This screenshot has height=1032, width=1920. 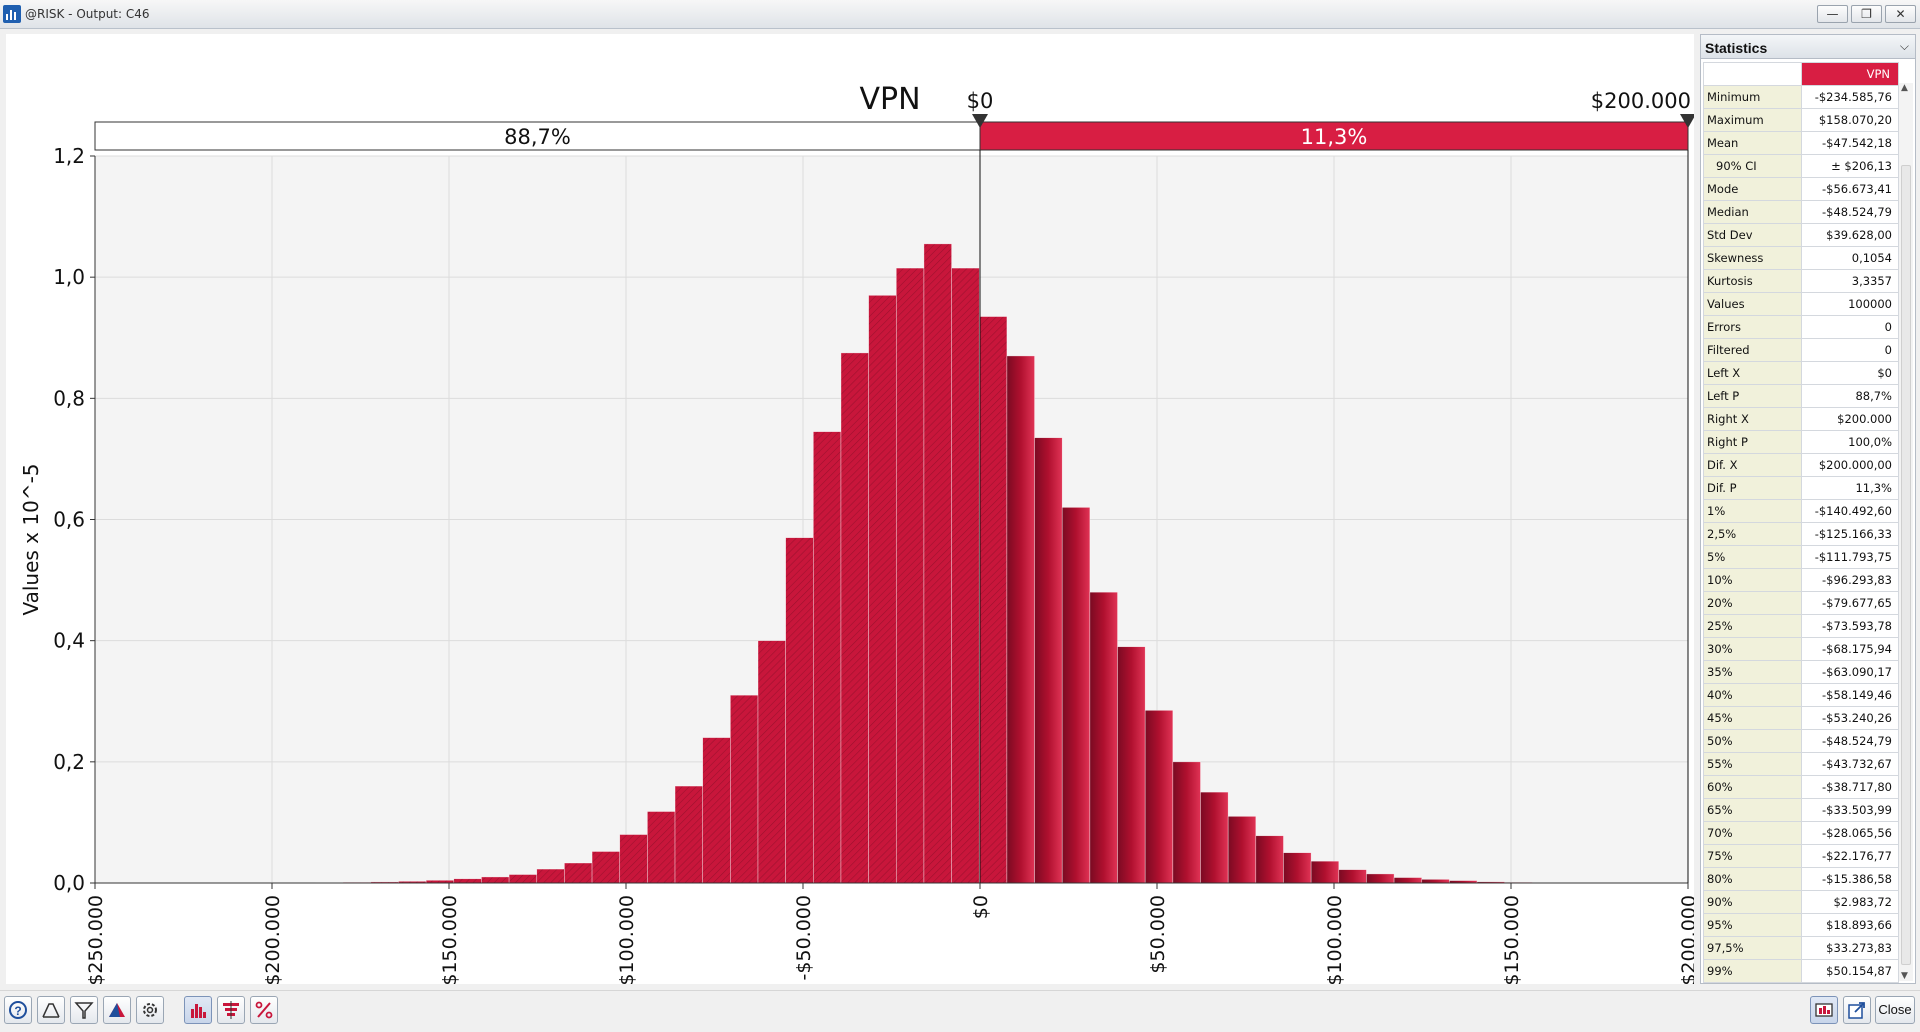 What do you see at coordinates (537, 137) in the screenshot?
I see `left-probability-label: 88,7%` at bounding box center [537, 137].